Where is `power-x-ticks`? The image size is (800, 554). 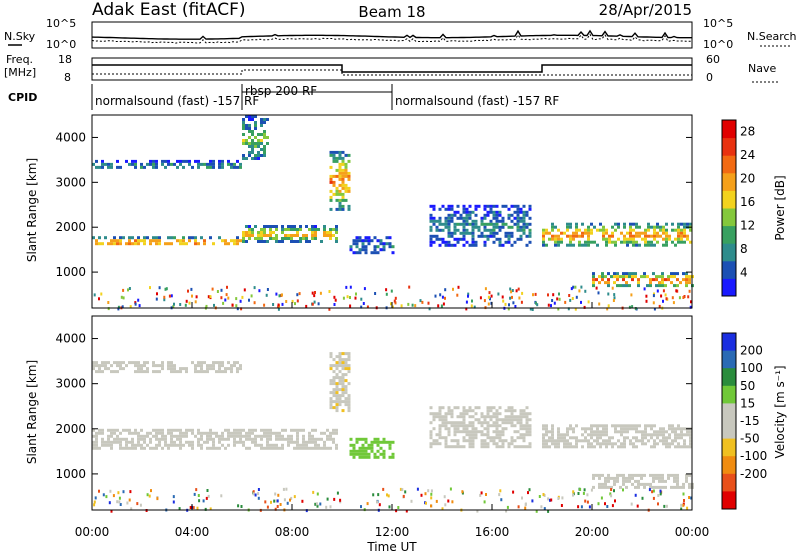
power-x-ticks is located at coordinates (392, 305).